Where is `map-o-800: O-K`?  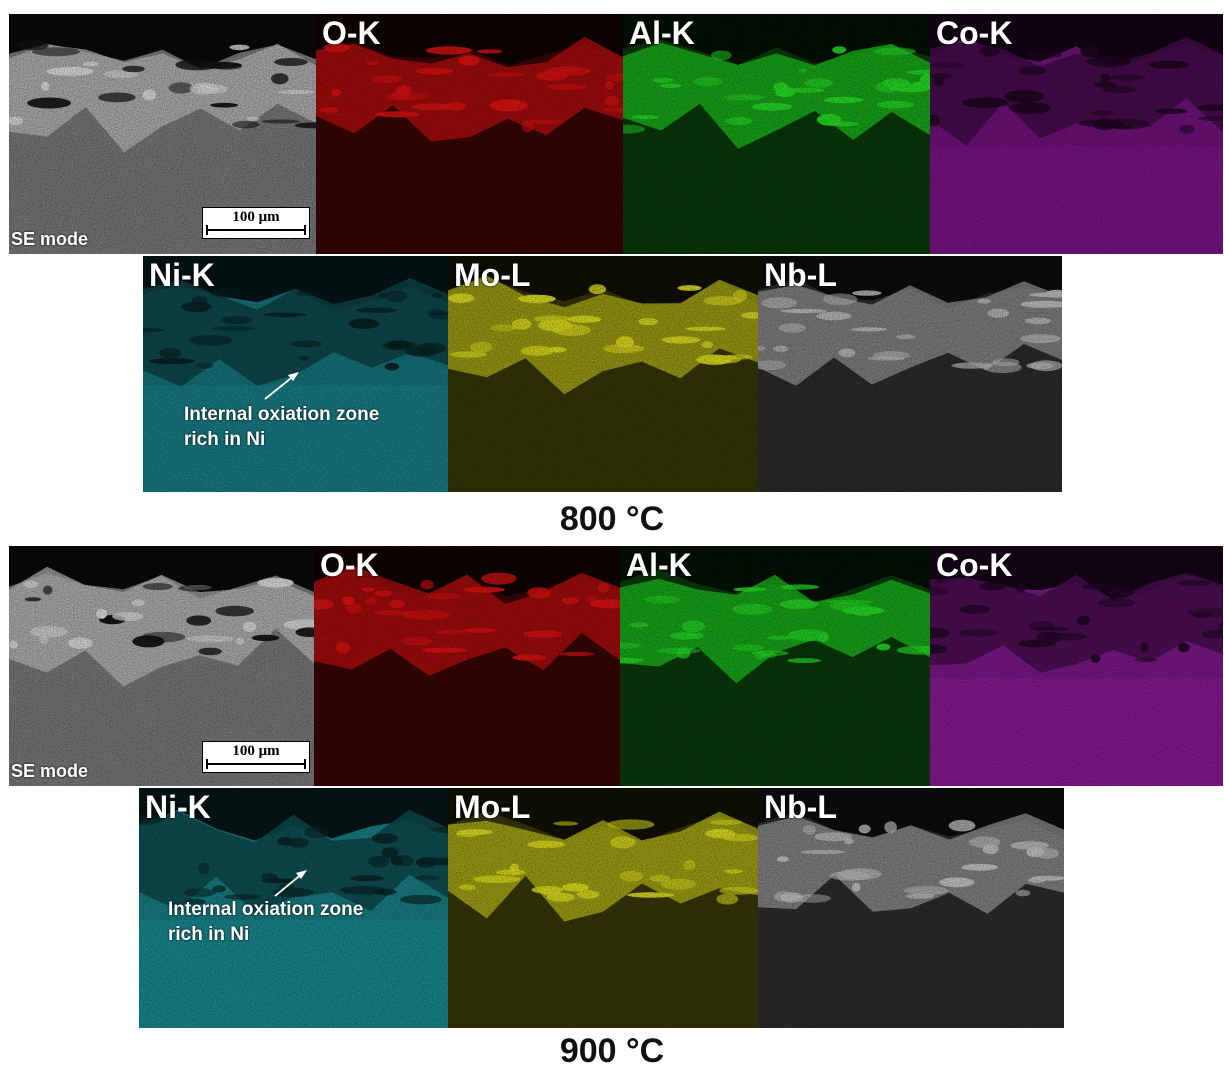 map-o-800: O-K is located at coordinates (469, 134).